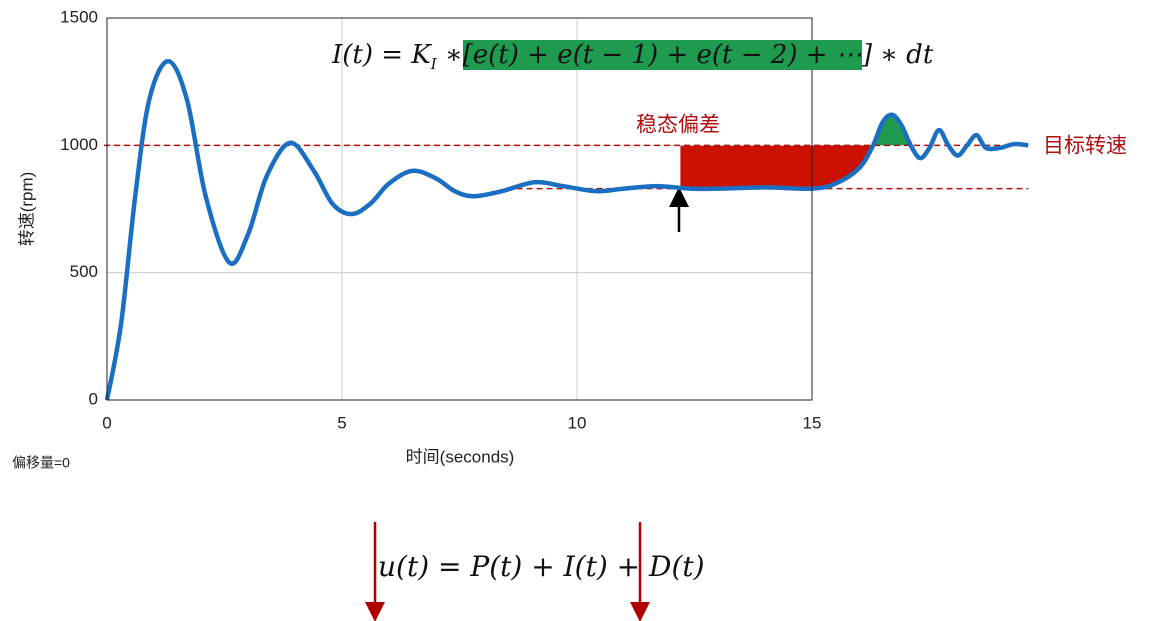 Image resolution: width=1149 pixels, height=621 pixels. What do you see at coordinates (577, 422) in the screenshot?
I see `x-tick-label: 10` at bounding box center [577, 422].